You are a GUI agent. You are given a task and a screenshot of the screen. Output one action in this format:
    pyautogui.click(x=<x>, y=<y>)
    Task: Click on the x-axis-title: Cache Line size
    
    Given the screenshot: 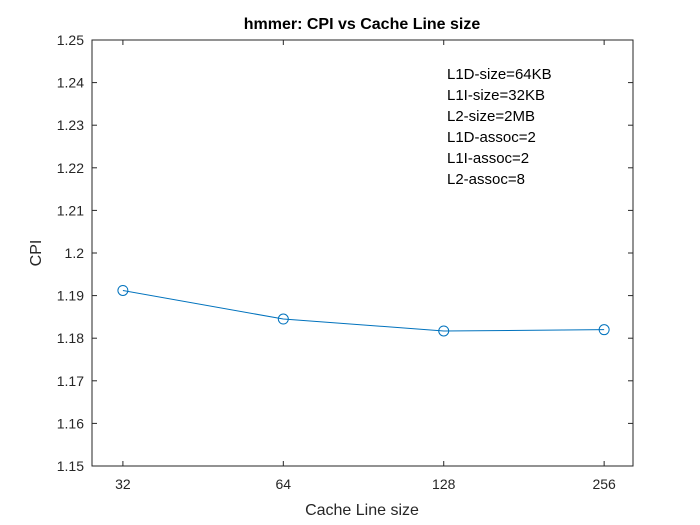 What is the action you would take?
    pyautogui.click(x=362, y=510)
    